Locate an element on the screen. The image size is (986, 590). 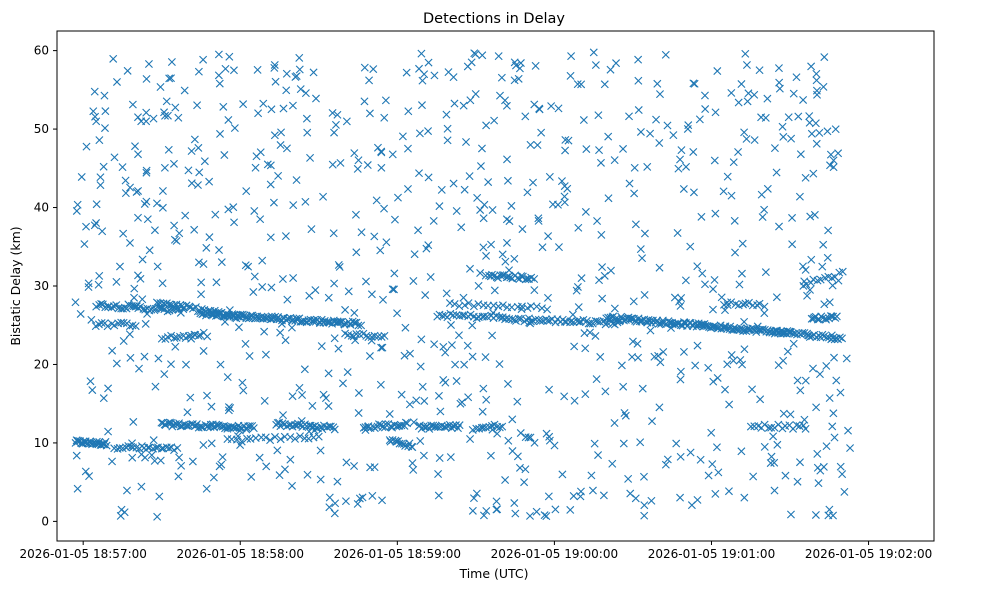
y-tick-label: 30 is located at coordinates (41, 286).